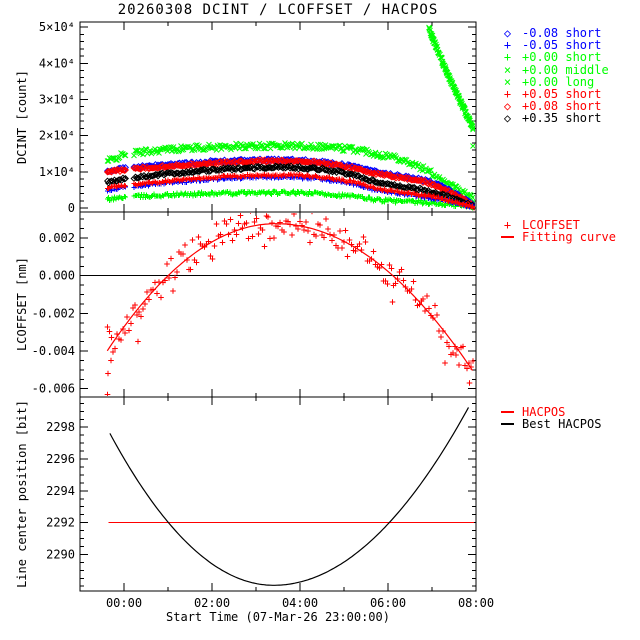 The image size is (640, 640). What do you see at coordinates (544, 412) in the screenshot?
I see `legend-label: HACPOS` at bounding box center [544, 412].